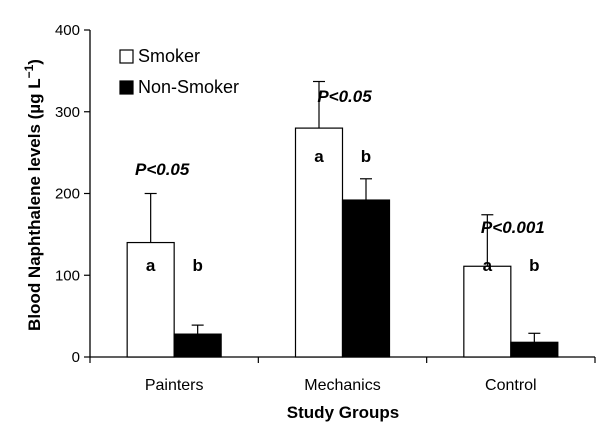 This screenshot has height=440, width=600. Describe the element at coordinates (67, 112) in the screenshot. I see `y-tick-label: 300` at that location.